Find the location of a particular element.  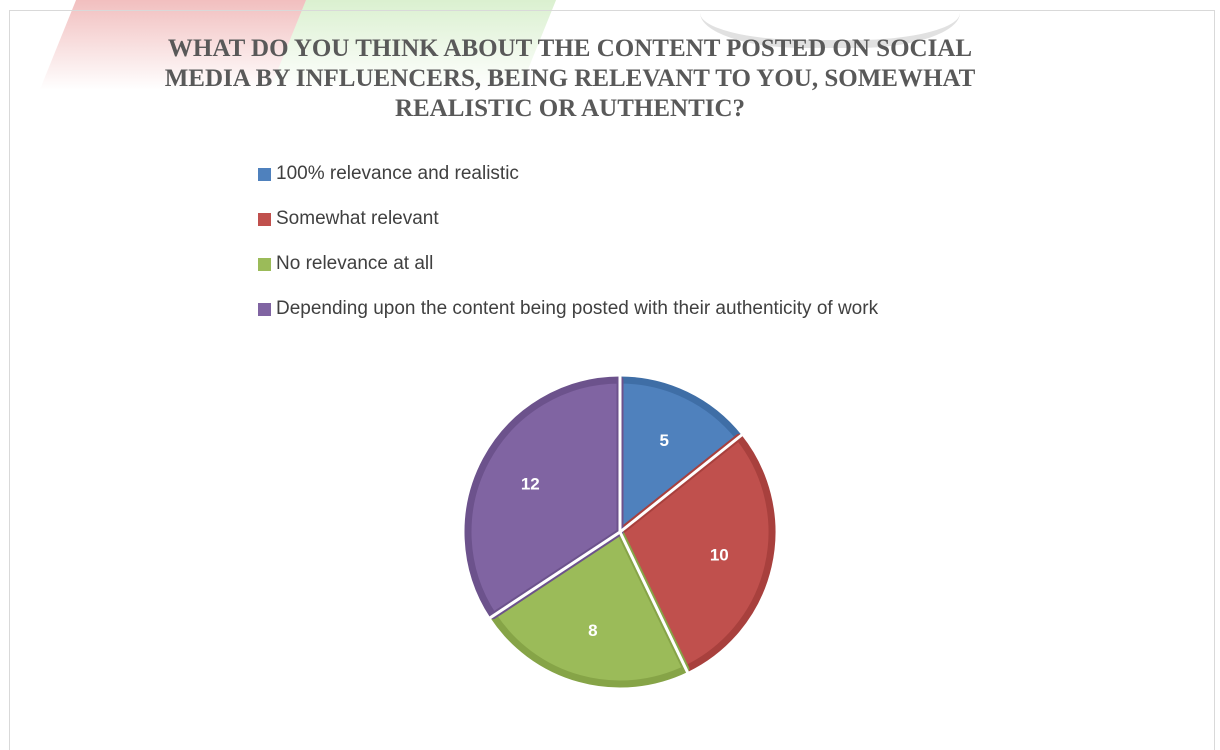

pie-chart: 5 10 8 12 is located at coordinates (620, 532).